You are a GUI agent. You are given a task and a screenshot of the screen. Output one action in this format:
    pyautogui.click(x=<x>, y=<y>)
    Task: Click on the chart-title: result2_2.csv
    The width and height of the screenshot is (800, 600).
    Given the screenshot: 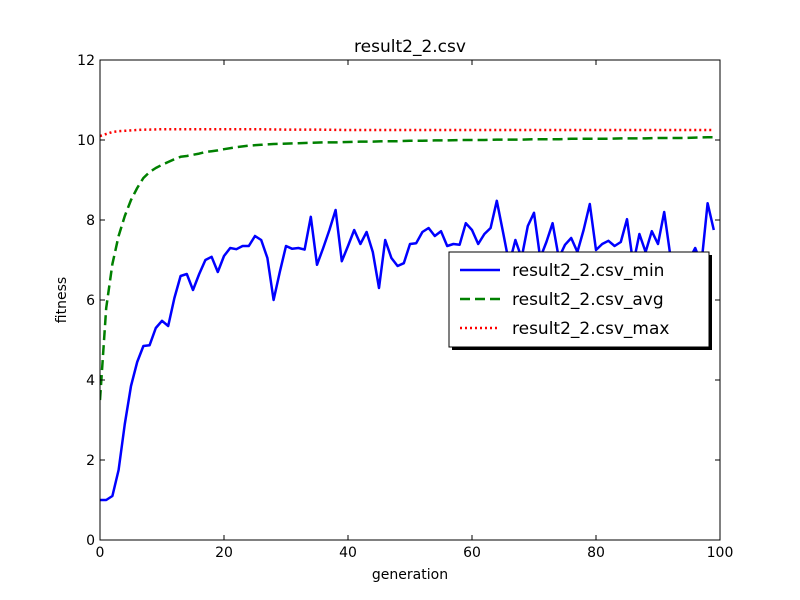 What is the action you would take?
    pyautogui.click(x=410, y=47)
    